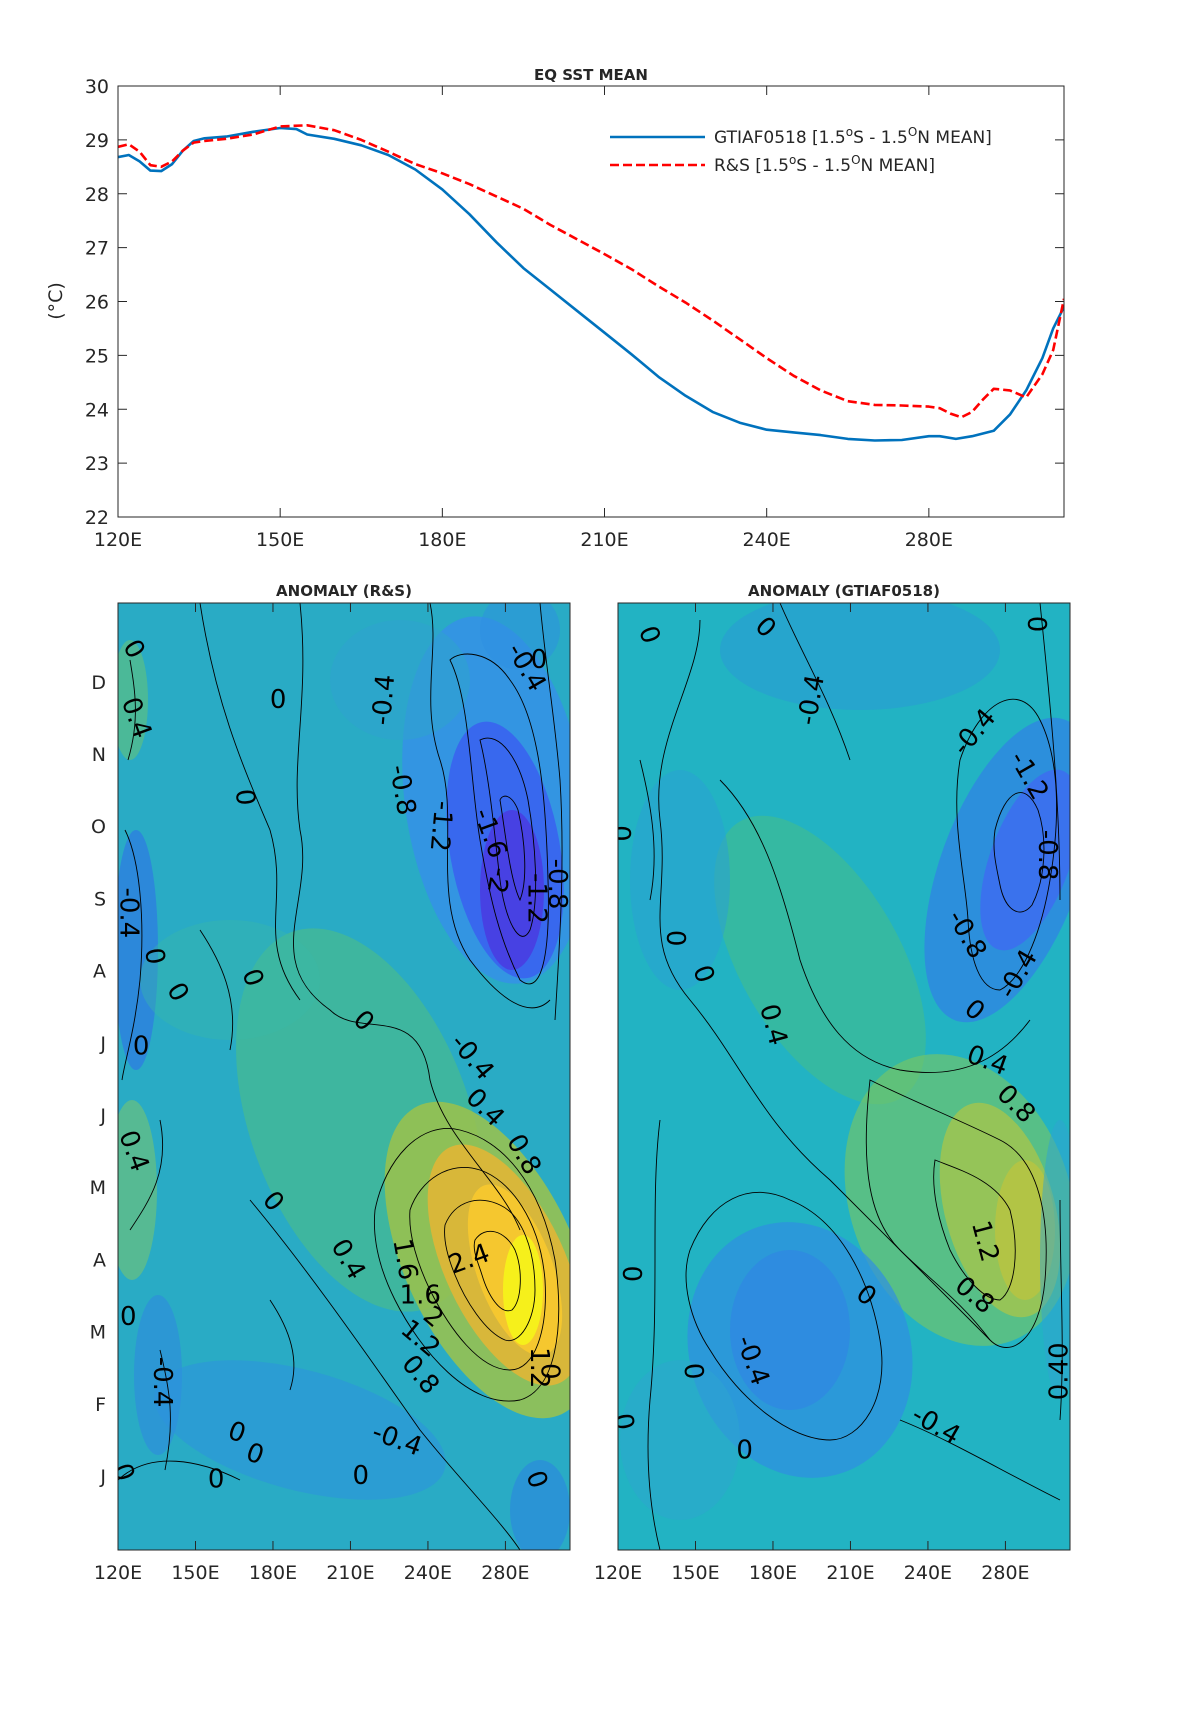  What do you see at coordinates (97, 87) in the screenshot?
I see `y-tick-label: 30` at bounding box center [97, 87].